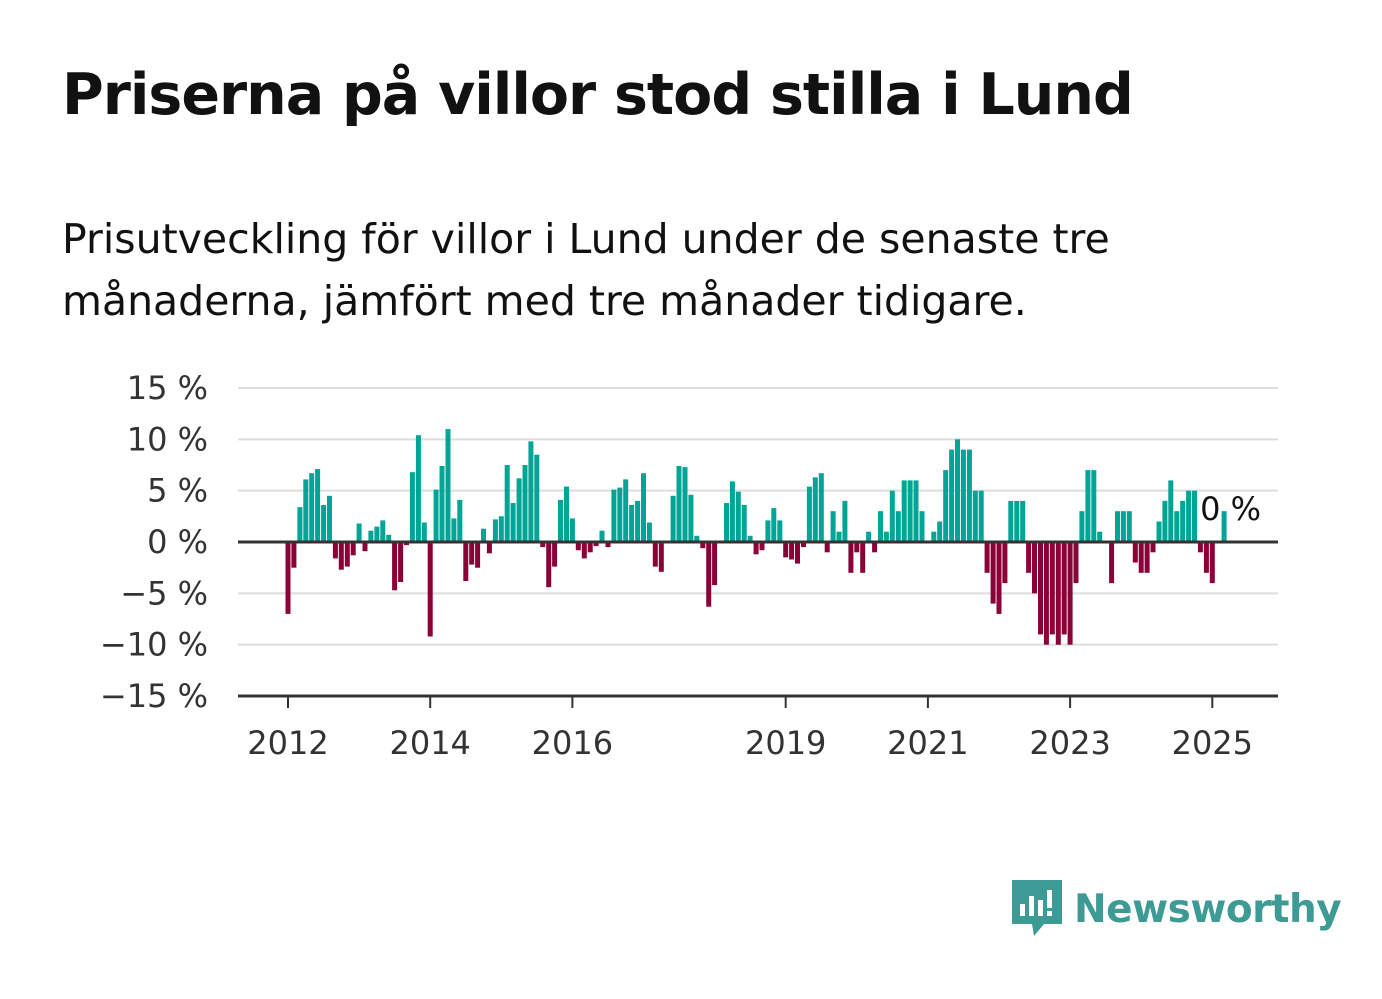  I want to click on y-tick-label: −15 %, so click(154, 696).